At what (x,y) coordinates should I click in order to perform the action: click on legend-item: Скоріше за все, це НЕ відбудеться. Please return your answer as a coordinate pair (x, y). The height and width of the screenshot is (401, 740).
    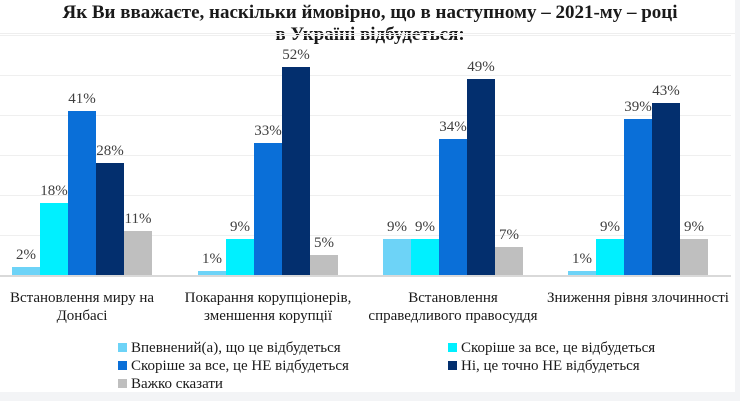
    Looking at the image, I should click on (233, 366).